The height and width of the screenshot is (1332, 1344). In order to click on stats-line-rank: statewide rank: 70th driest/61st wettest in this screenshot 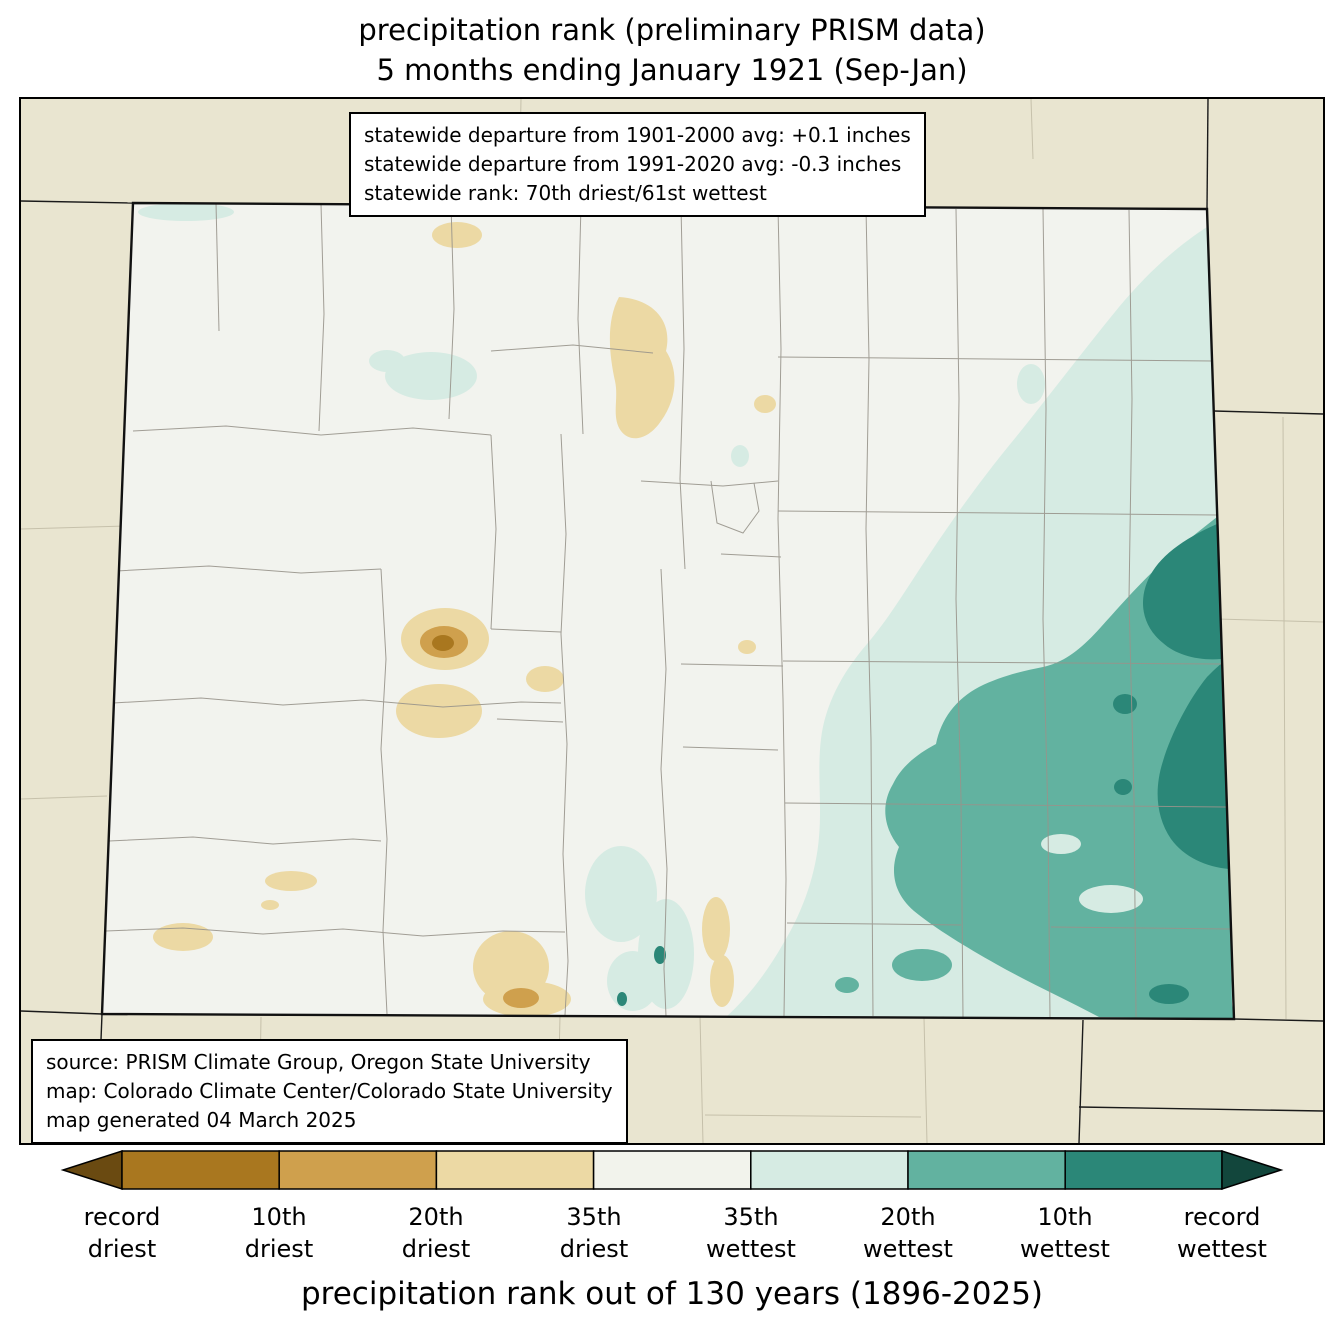, I will do `click(565, 193)`.